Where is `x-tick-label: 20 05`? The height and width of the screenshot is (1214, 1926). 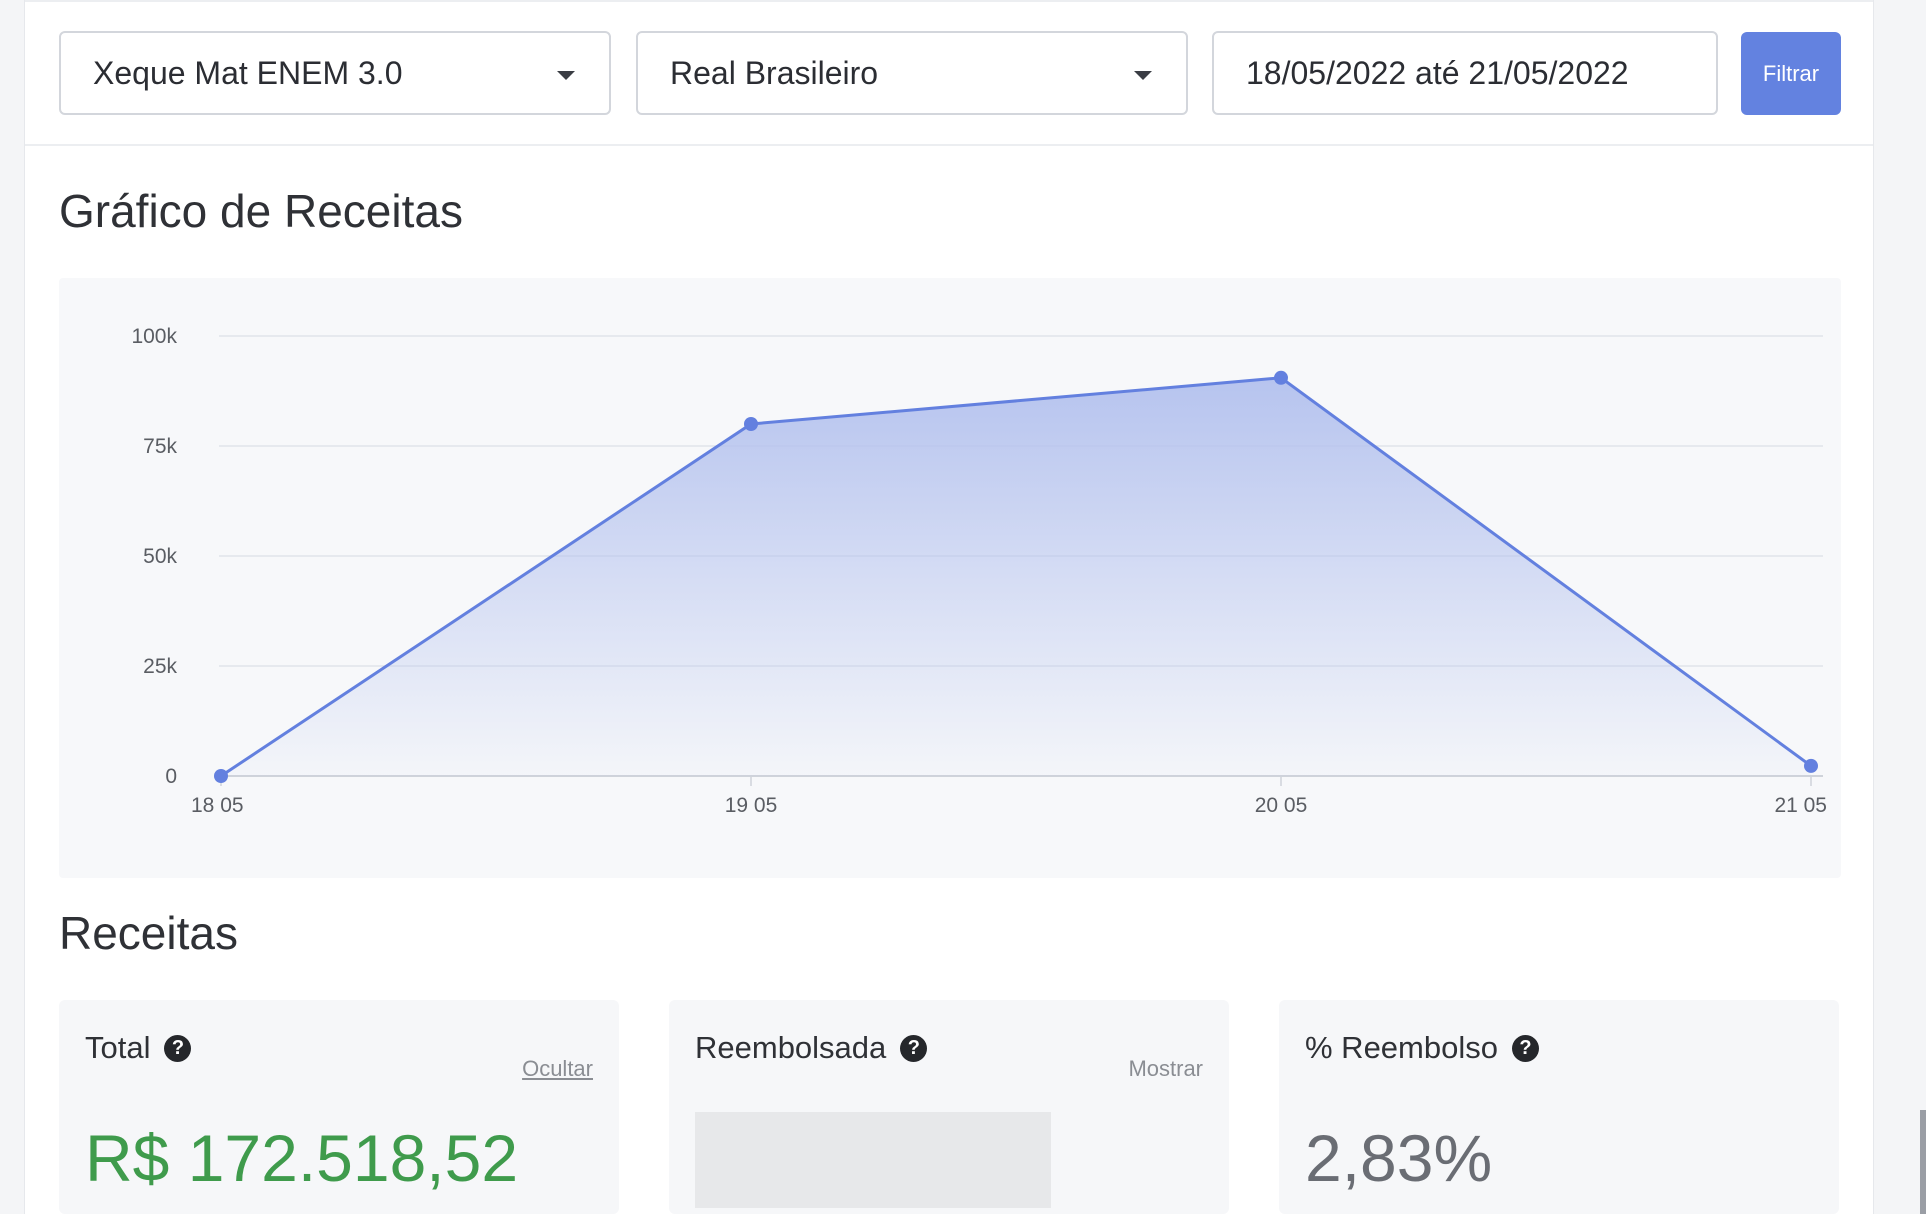 x-tick-label: 20 05 is located at coordinates (1281, 805).